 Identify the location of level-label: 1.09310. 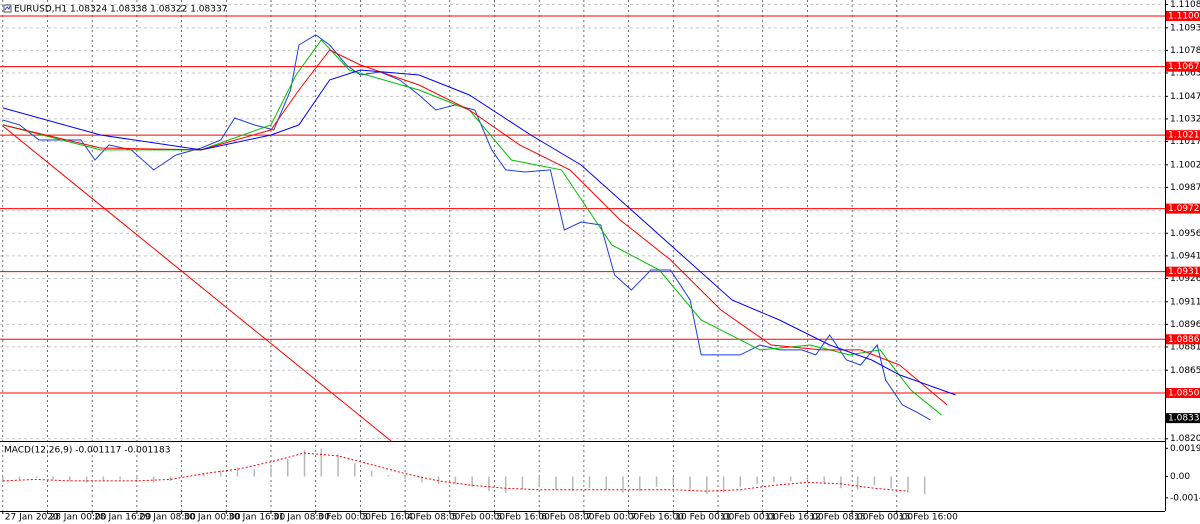
(1184, 272).